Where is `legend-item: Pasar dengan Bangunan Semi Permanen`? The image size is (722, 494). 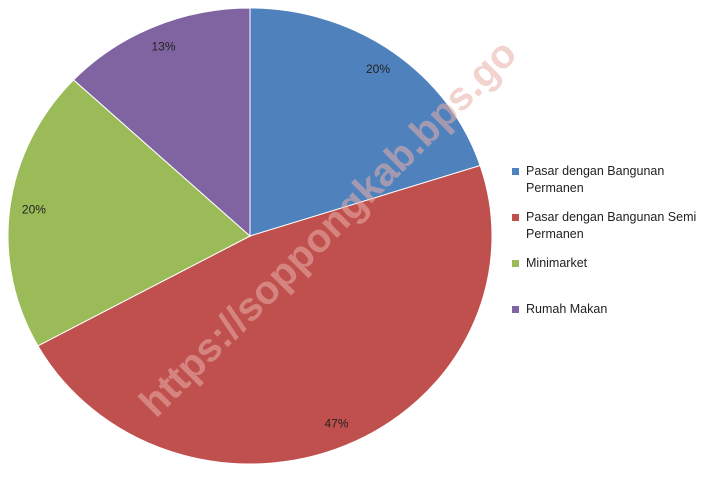
legend-item: Pasar dengan Bangunan Semi Permanen is located at coordinates (616, 226).